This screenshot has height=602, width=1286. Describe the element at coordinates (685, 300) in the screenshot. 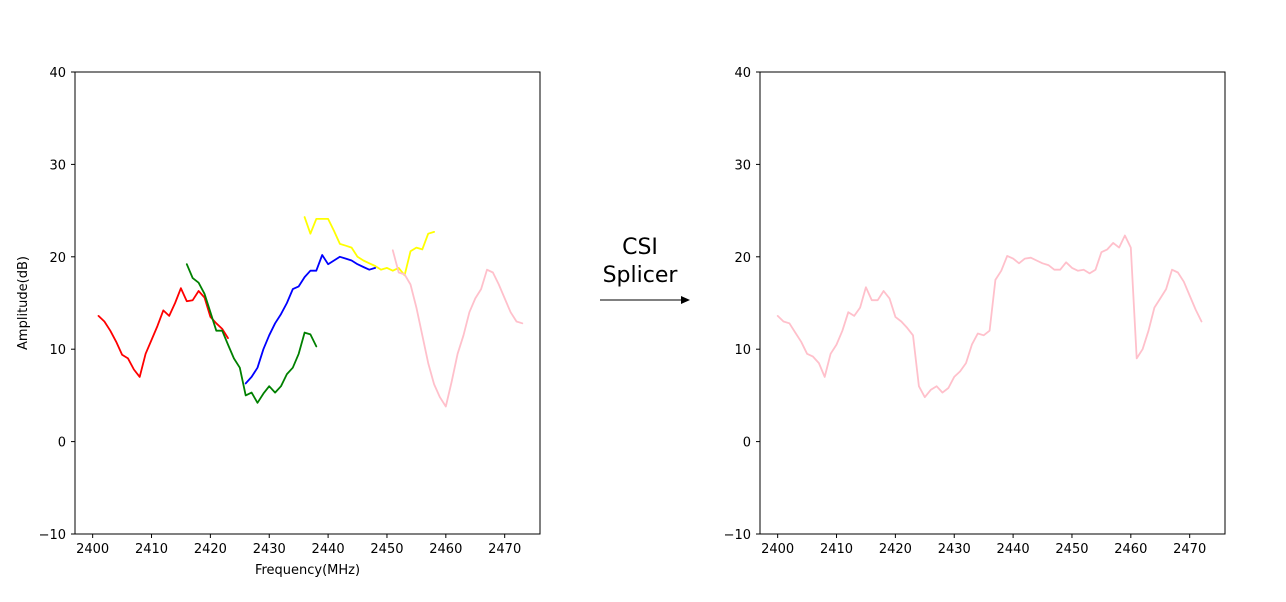

I see `arrow-head-icon` at that location.